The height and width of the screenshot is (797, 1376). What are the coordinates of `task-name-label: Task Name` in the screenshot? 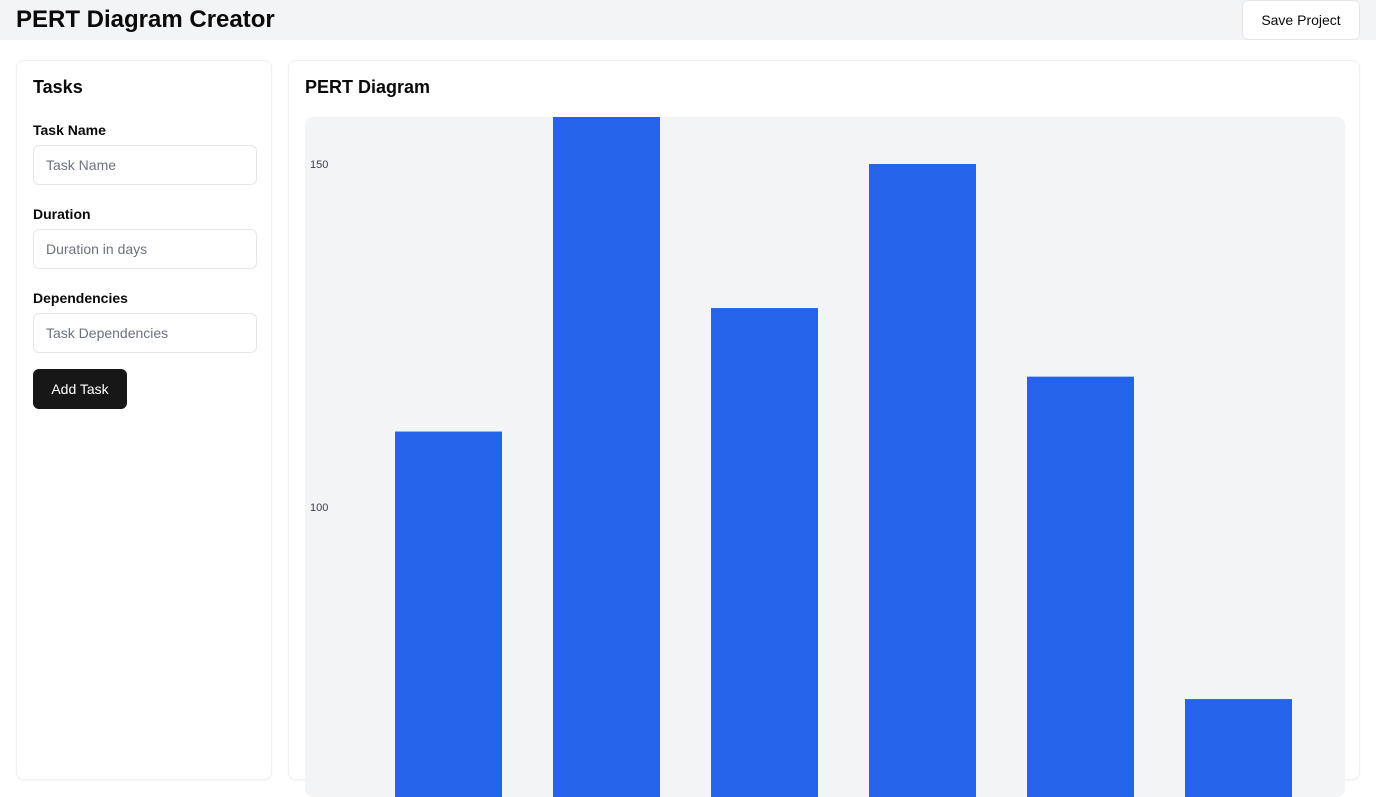 It's located at (69, 130).